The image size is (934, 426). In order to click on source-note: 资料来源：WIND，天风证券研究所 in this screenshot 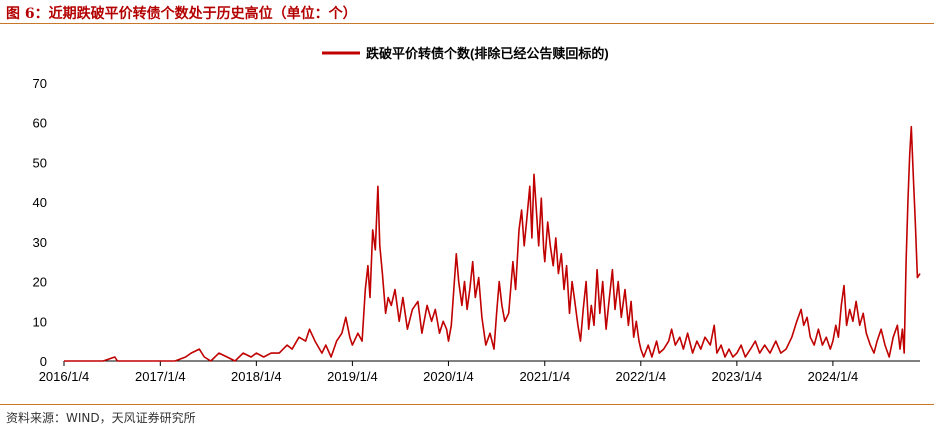, I will do `click(101, 418)`.